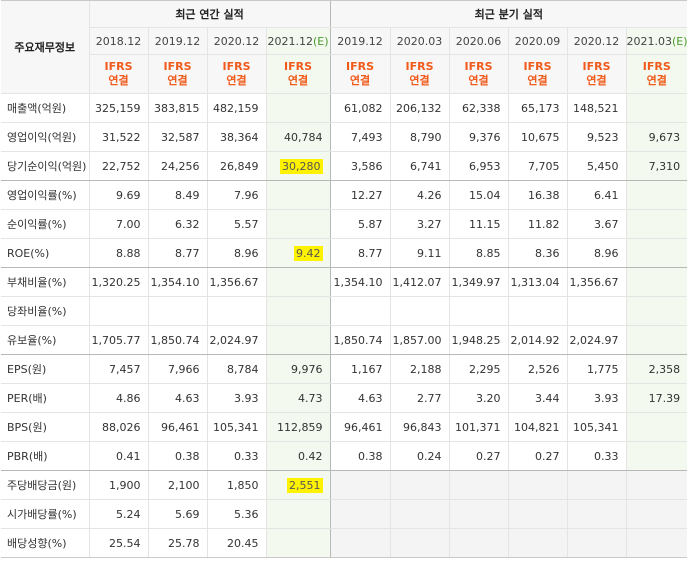  Describe the element at coordinates (177, 108) in the screenshot. I see `value-cell: 383,815` at that location.